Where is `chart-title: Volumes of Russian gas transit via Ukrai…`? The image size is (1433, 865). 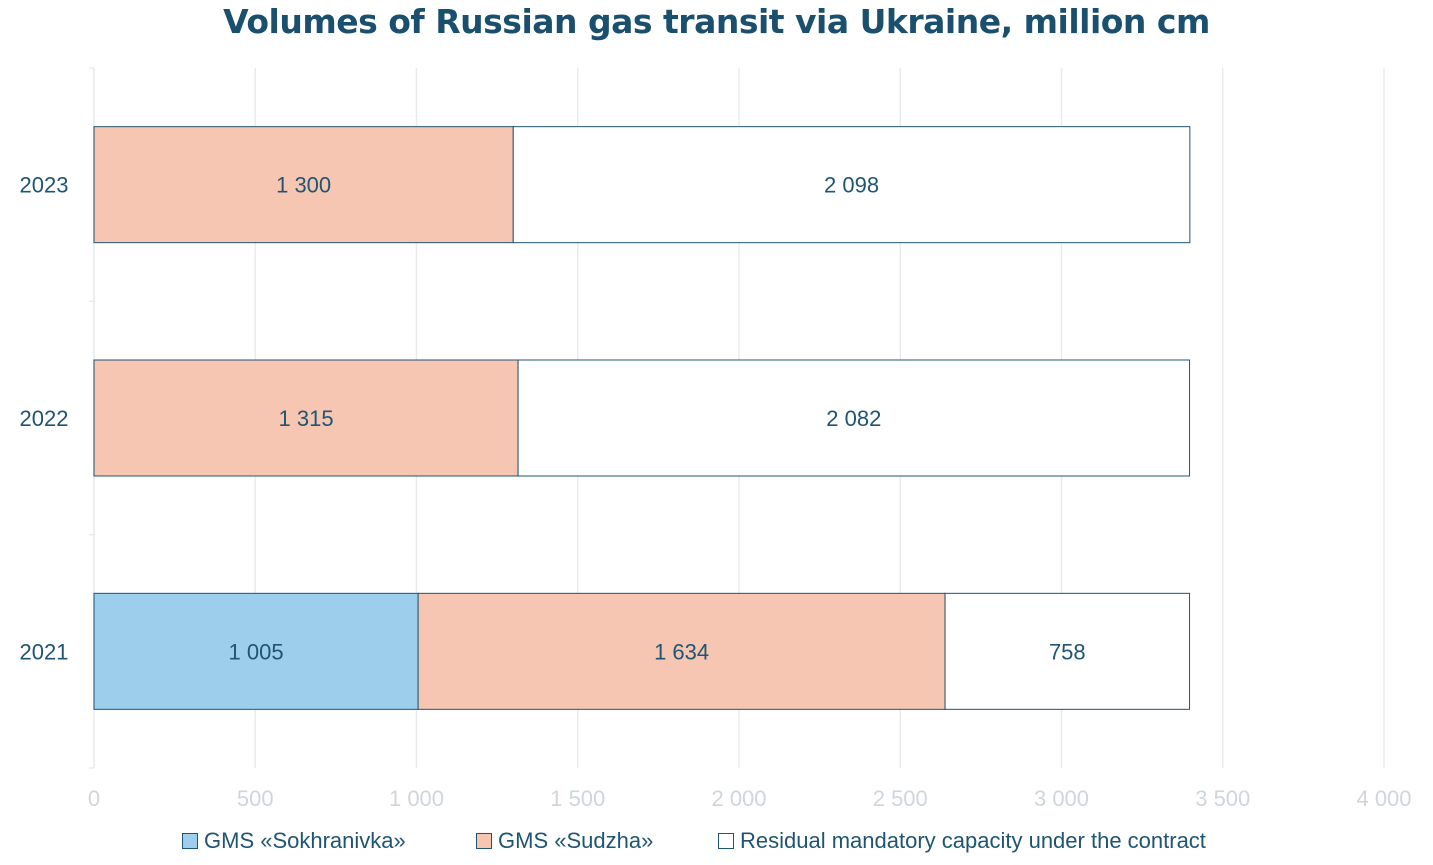 chart-title: Volumes of Russian gas transit via Ukrai… is located at coordinates (716, 21).